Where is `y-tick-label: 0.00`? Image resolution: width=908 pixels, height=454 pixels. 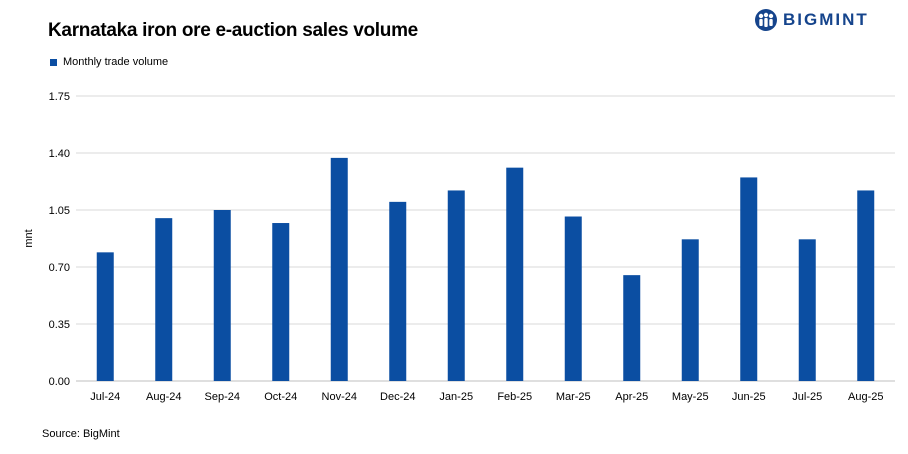
y-tick-label: 0.00 is located at coordinates (59, 382).